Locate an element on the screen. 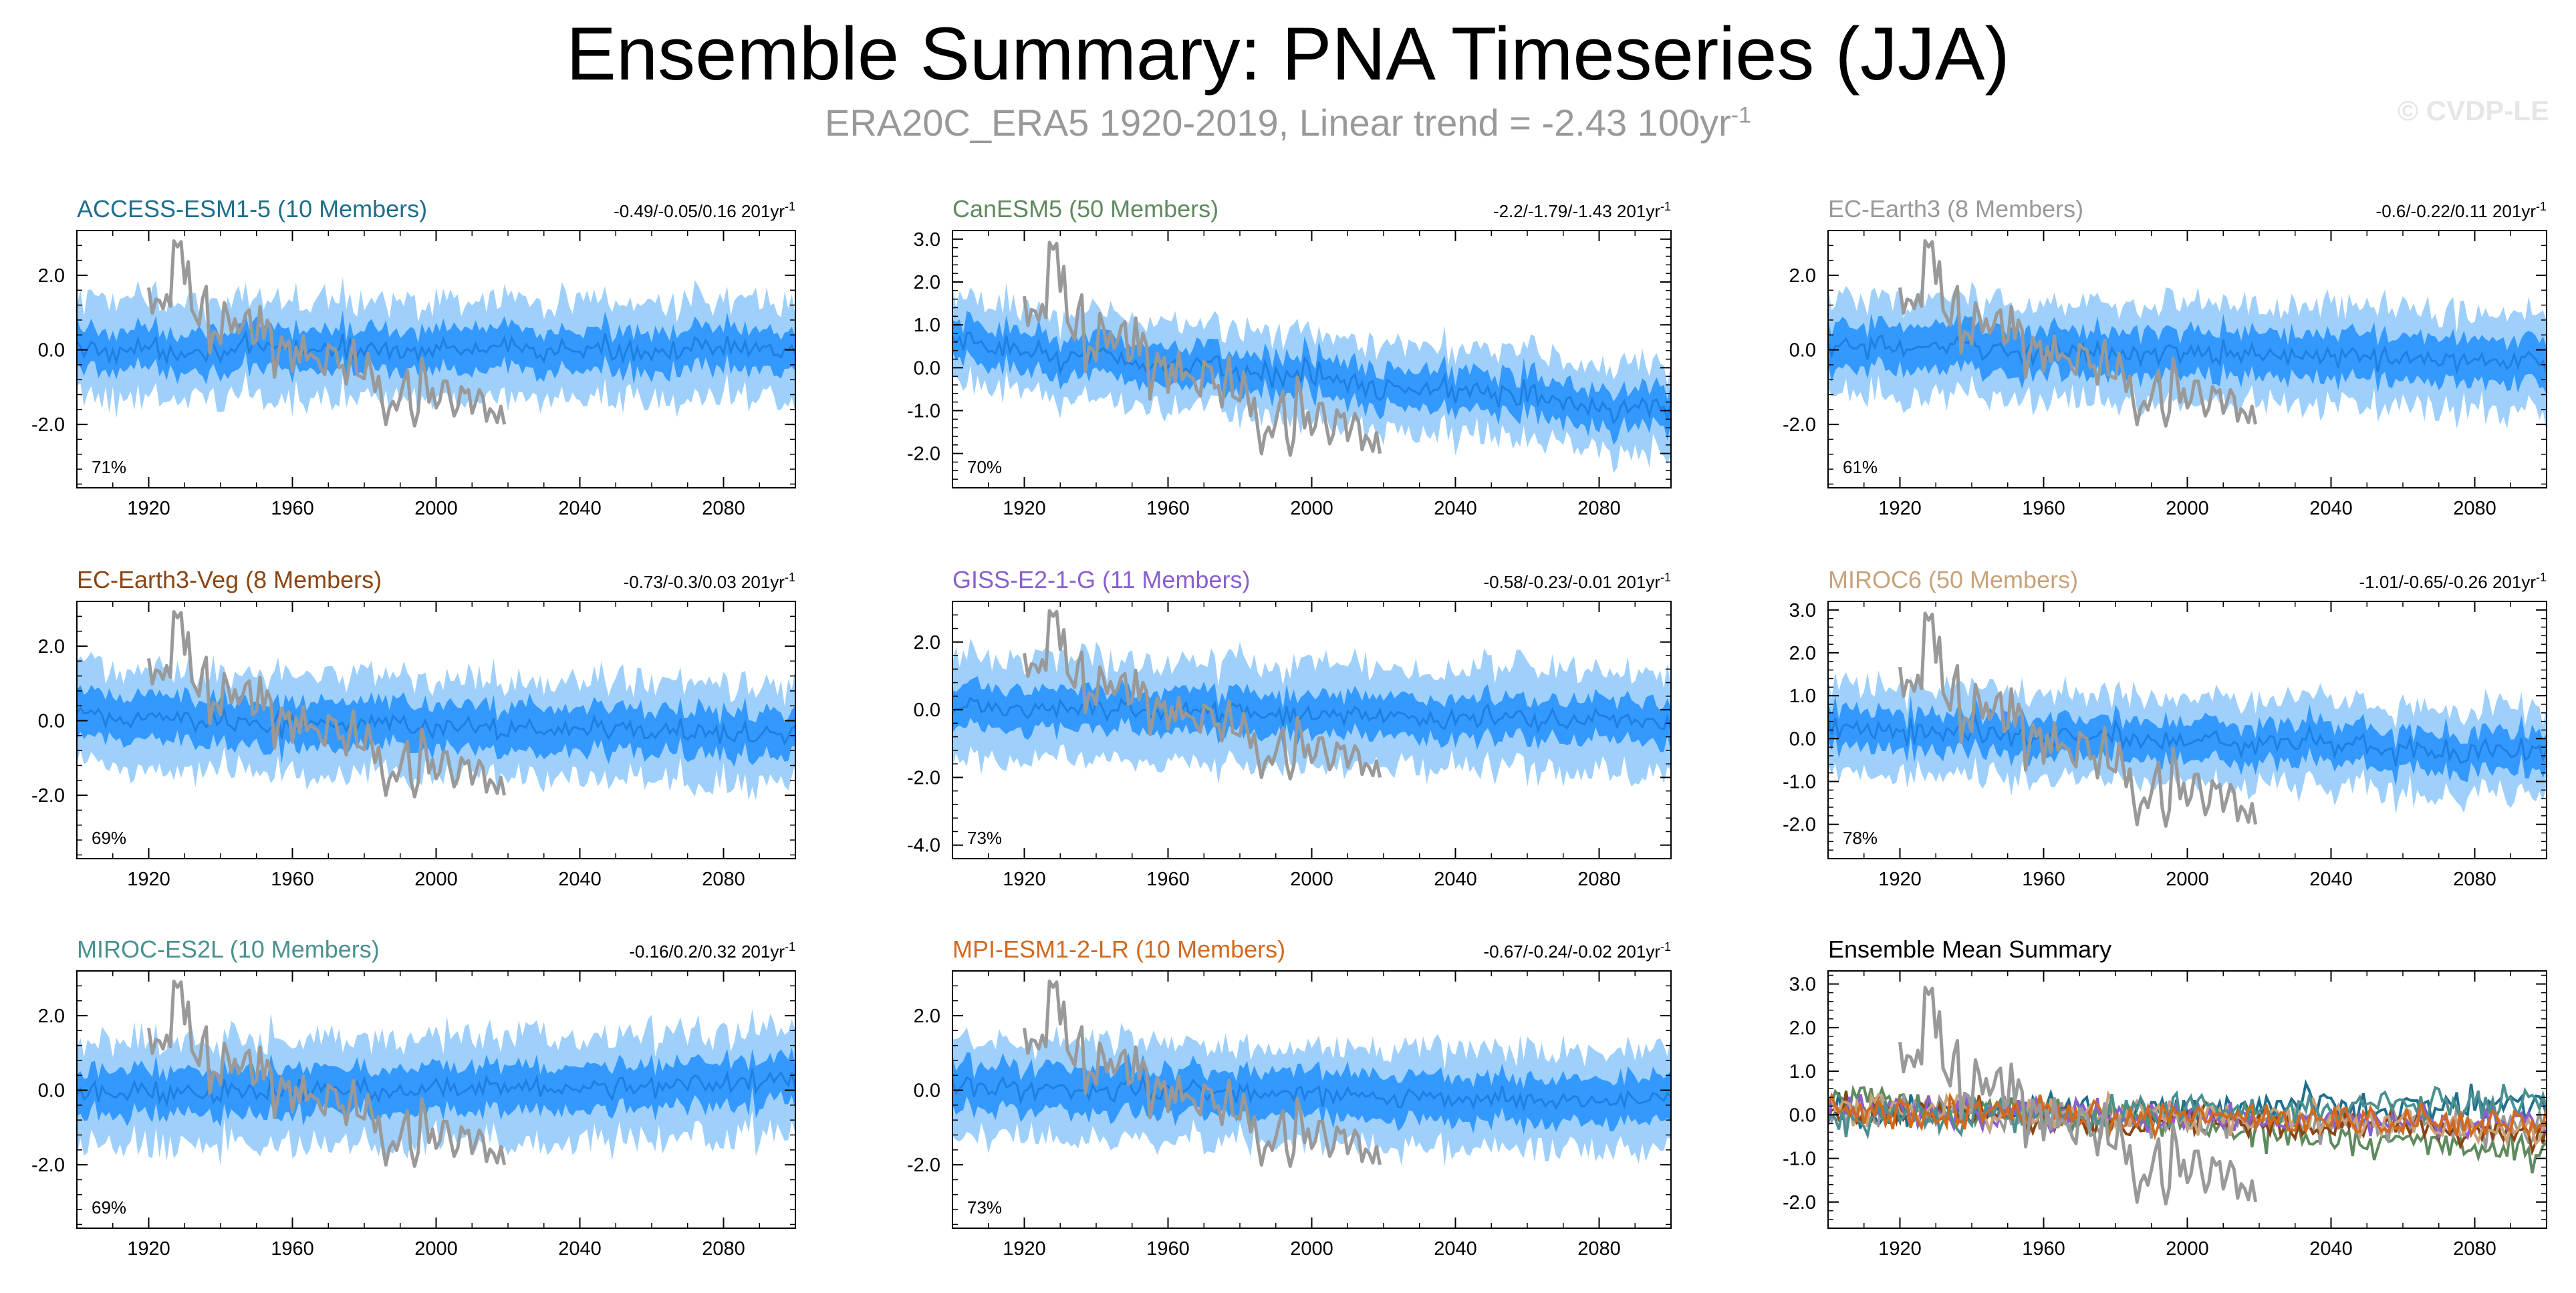 This screenshot has width=2576, height=1293. plot-frame is located at coordinates (2187, 1099).